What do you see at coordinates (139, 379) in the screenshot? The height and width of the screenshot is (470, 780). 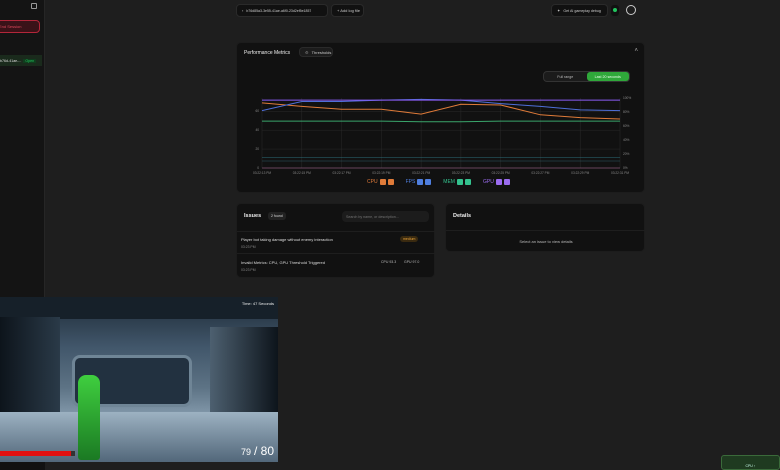 I see `gameplay-video: Time: 47 Seconds 79/ 80` at bounding box center [139, 379].